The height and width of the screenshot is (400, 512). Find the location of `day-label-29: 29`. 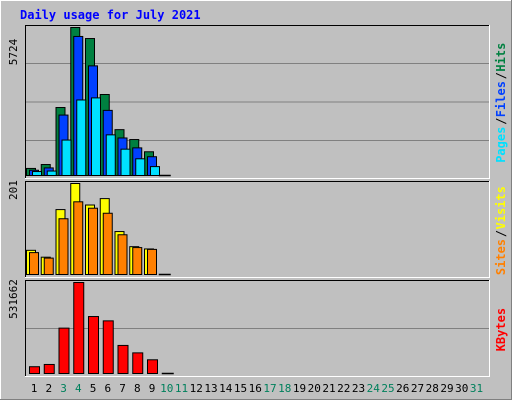

day-label-29: 29 is located at coordinates (446, 388).